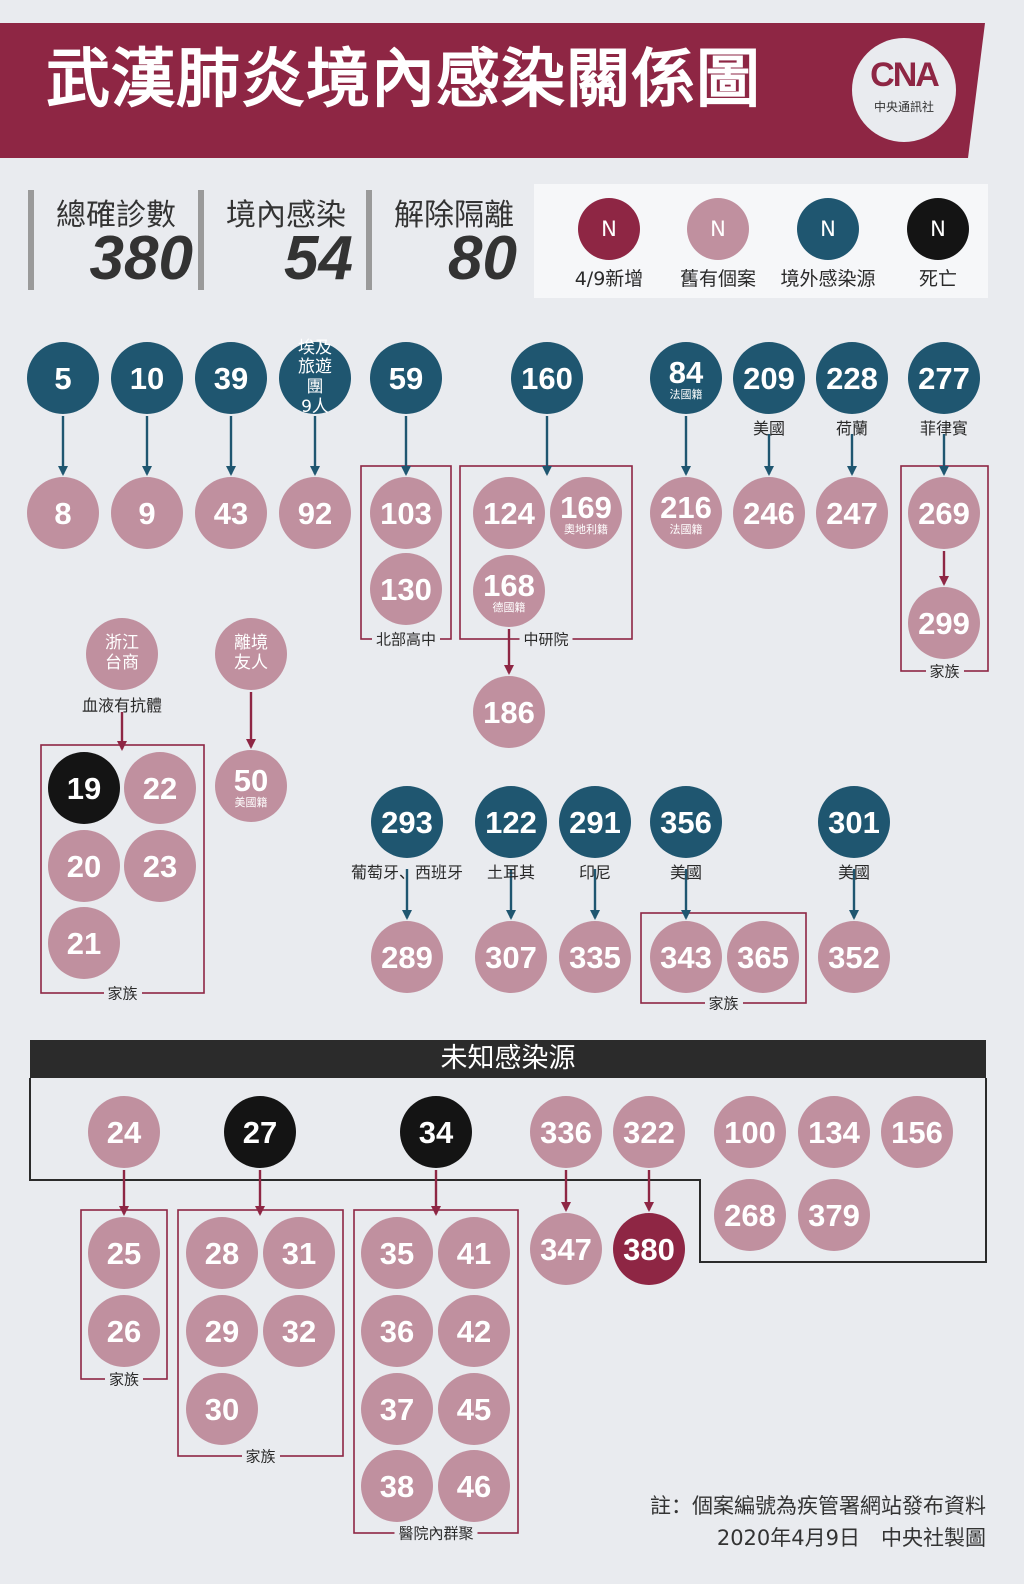 This screenshot has width=1024, height=1584. What do you see at coordinates (834, 1215) in the screenshot?
I see `case-node-label: 379` at bounding box center [834, 1215].